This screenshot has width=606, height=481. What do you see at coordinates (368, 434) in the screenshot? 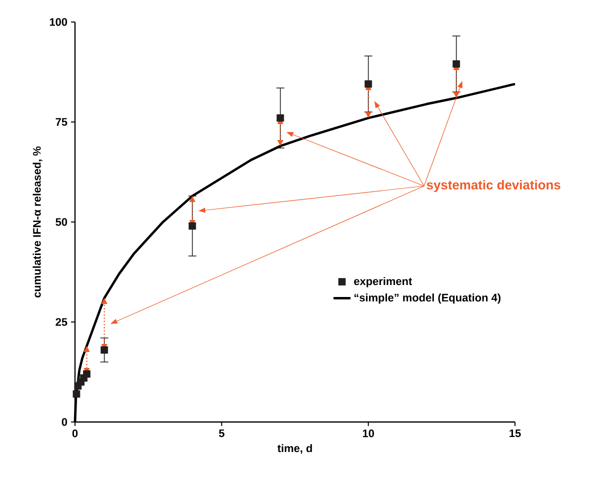
I see `x-tick-label: 10` at bounding box center [368, 434].